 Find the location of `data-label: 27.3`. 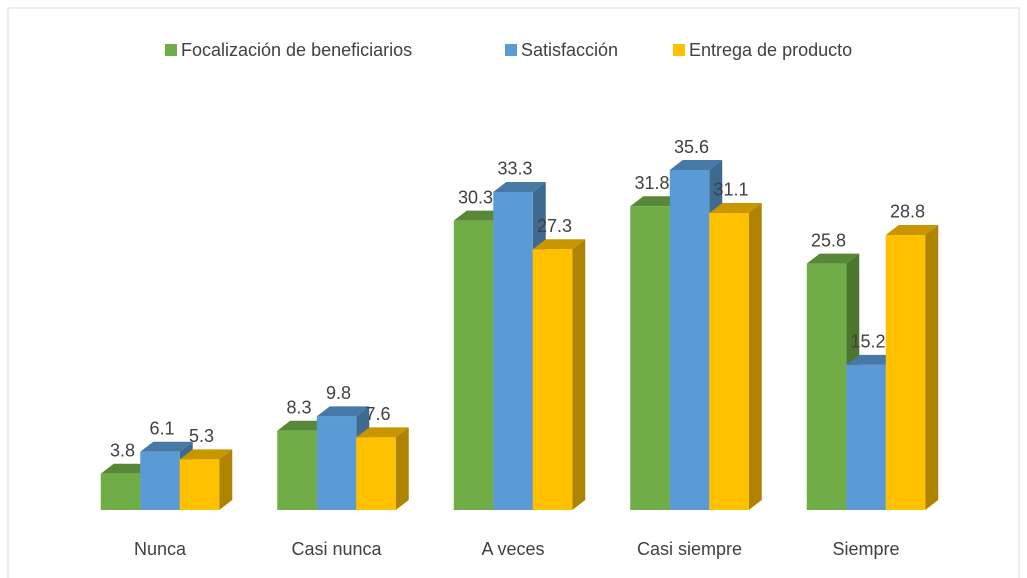

data-label: 27.3 is located at coordinates (554, 226).